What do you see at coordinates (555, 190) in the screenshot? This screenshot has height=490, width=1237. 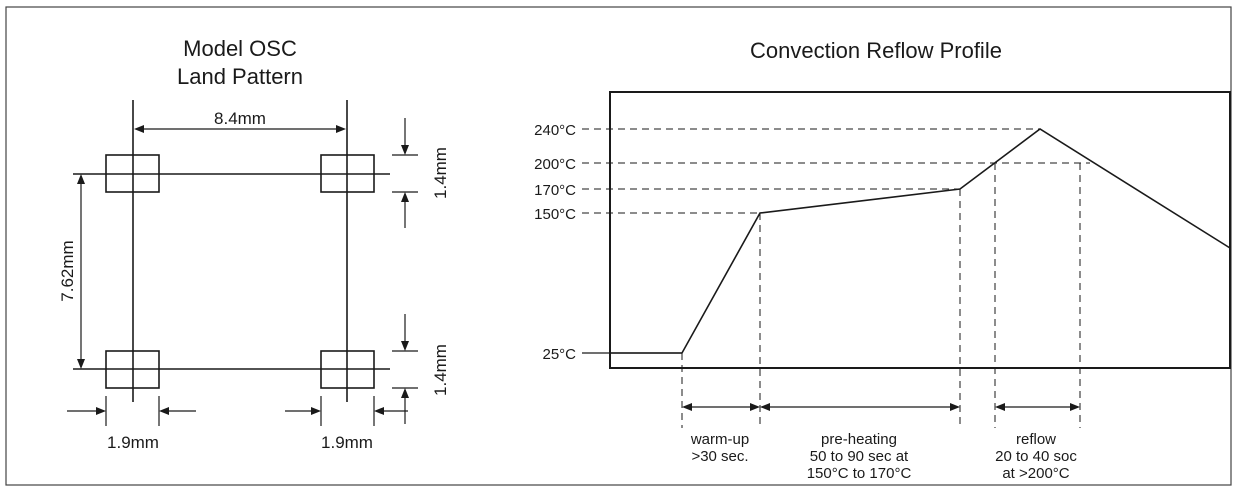 I see `temp-label-170: 170°C` at bounding box center [555, 190].